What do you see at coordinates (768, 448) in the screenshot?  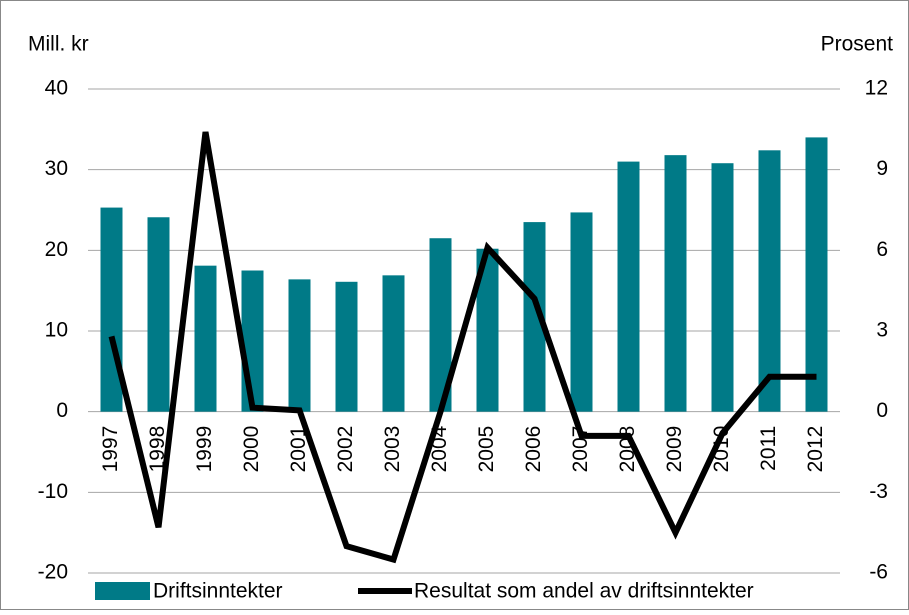 I see `x-tick-label: 2011` at bounding box center [768, 448].